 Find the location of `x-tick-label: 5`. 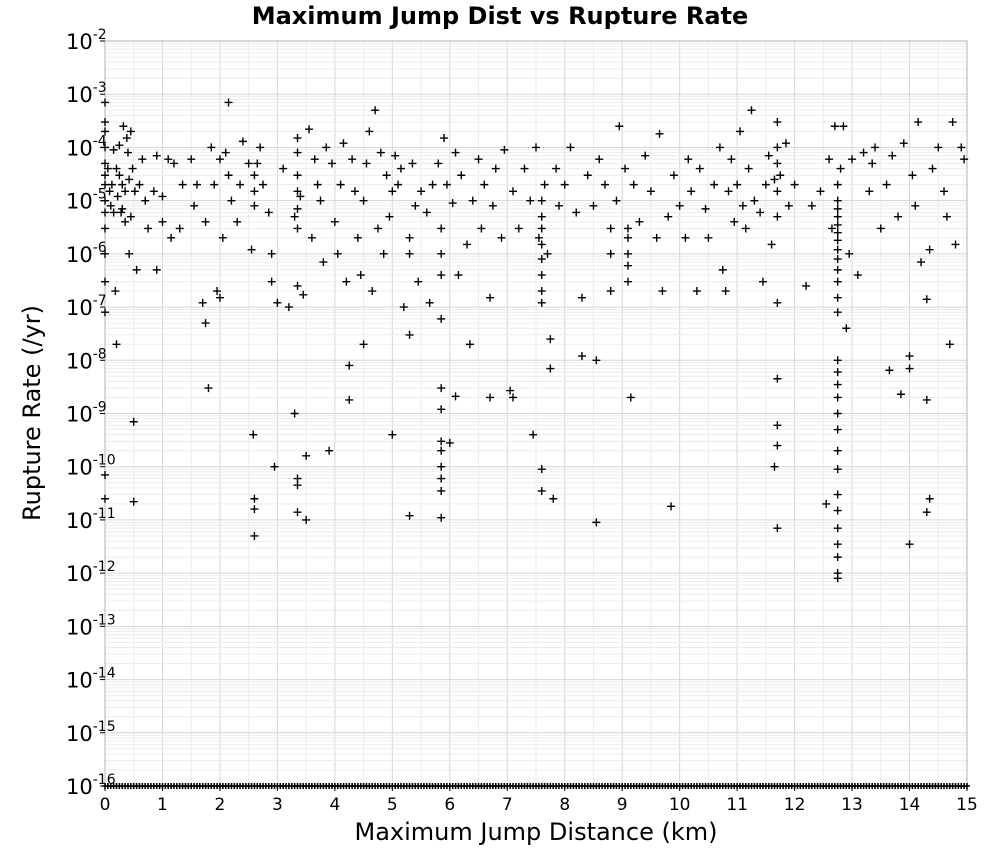

x-tick-label: 5 is located at coordinates (392, 805).